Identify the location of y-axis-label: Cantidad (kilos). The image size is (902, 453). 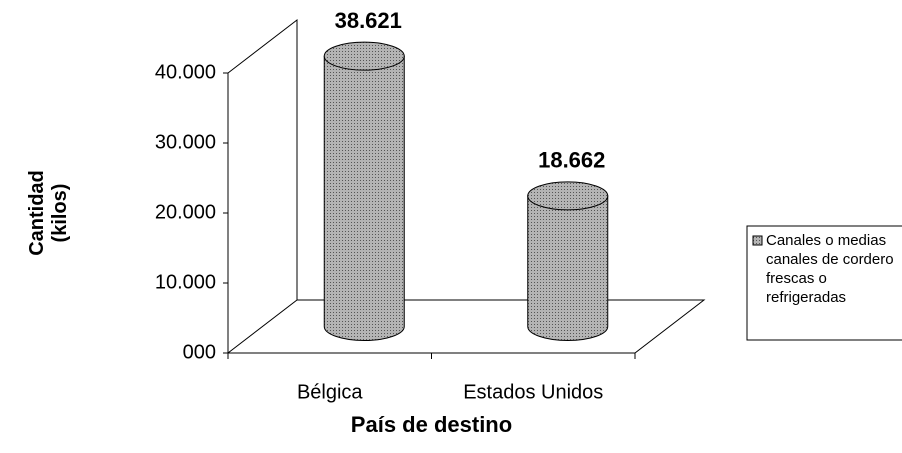
(48, 213).